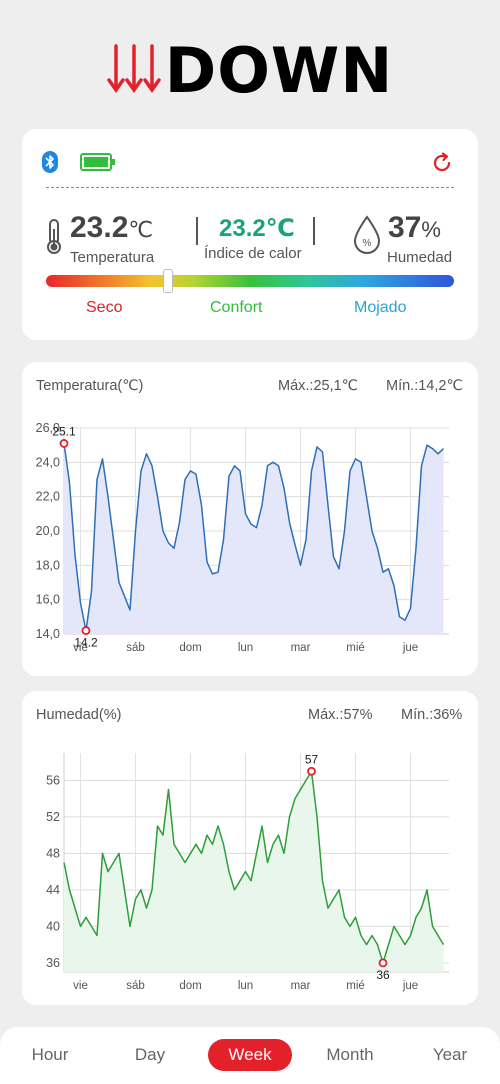 The image size is (500, 1084). I want to click on comfort-scale-indicator, so click(168, 281).